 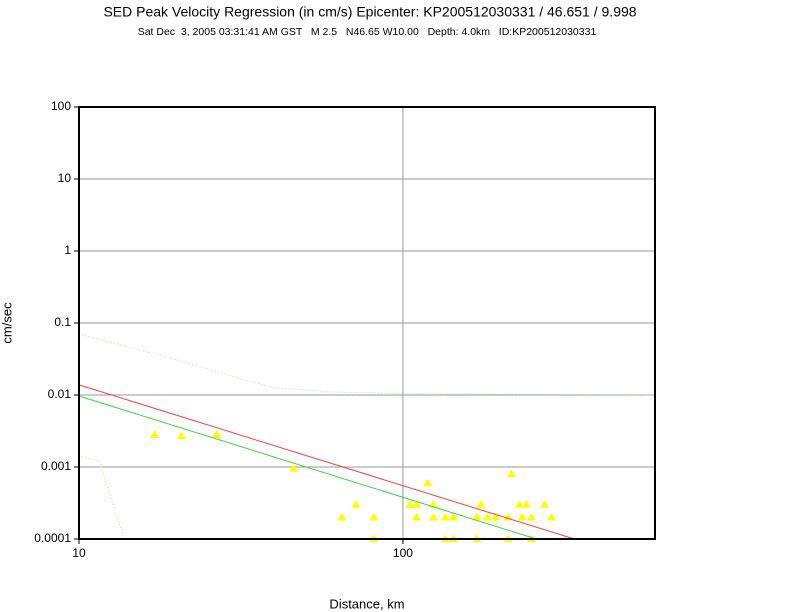 I want to click on x-tick-label: 10, so click(x=79, y=553).